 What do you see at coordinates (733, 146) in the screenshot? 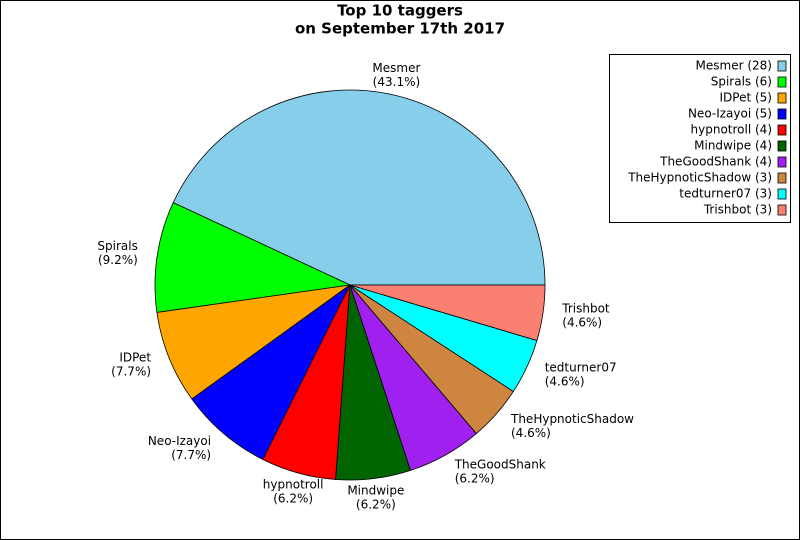
I see `legend-label: Mindwipe (4)` at bounding box center [733, 146].